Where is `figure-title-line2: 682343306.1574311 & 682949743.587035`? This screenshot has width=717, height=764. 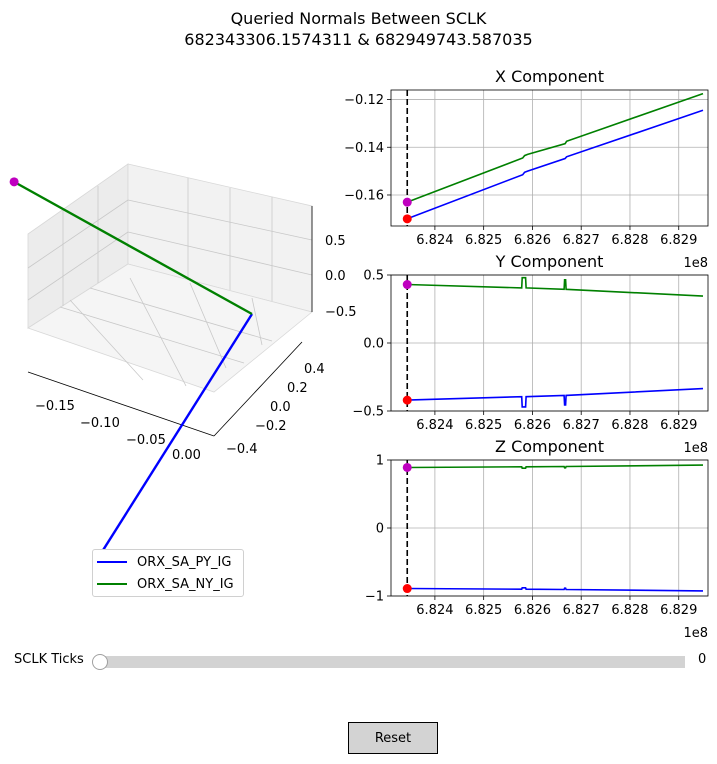
figure-title-line2: 682343306.1574311 & 682949743.587035 is located at coordinates (358, 39).